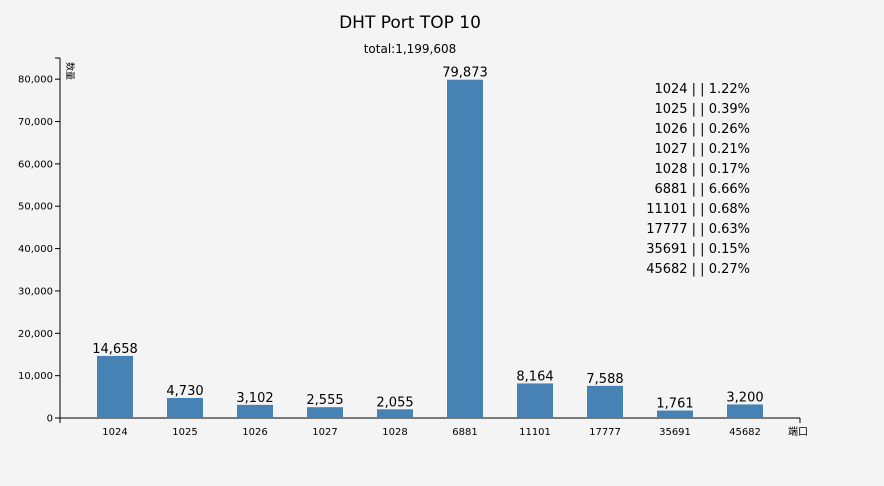  What do you see at coordinates (70, 71) in the screenshot?
I see `y-axis-label: 数量` at bounding box center [70, 71].